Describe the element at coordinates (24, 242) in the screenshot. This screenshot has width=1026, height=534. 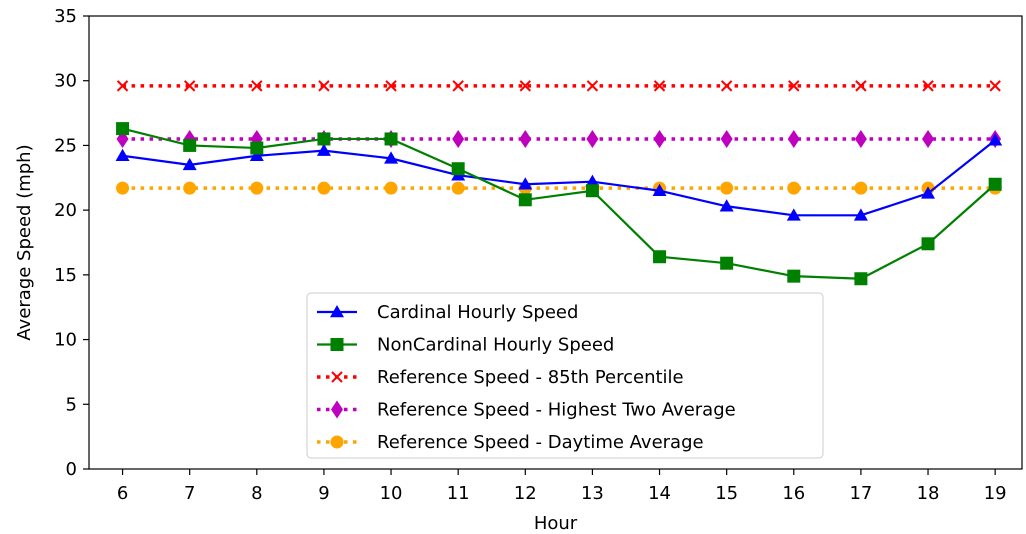
I see `y-axis-title: Average Speed (mph)` at that location.